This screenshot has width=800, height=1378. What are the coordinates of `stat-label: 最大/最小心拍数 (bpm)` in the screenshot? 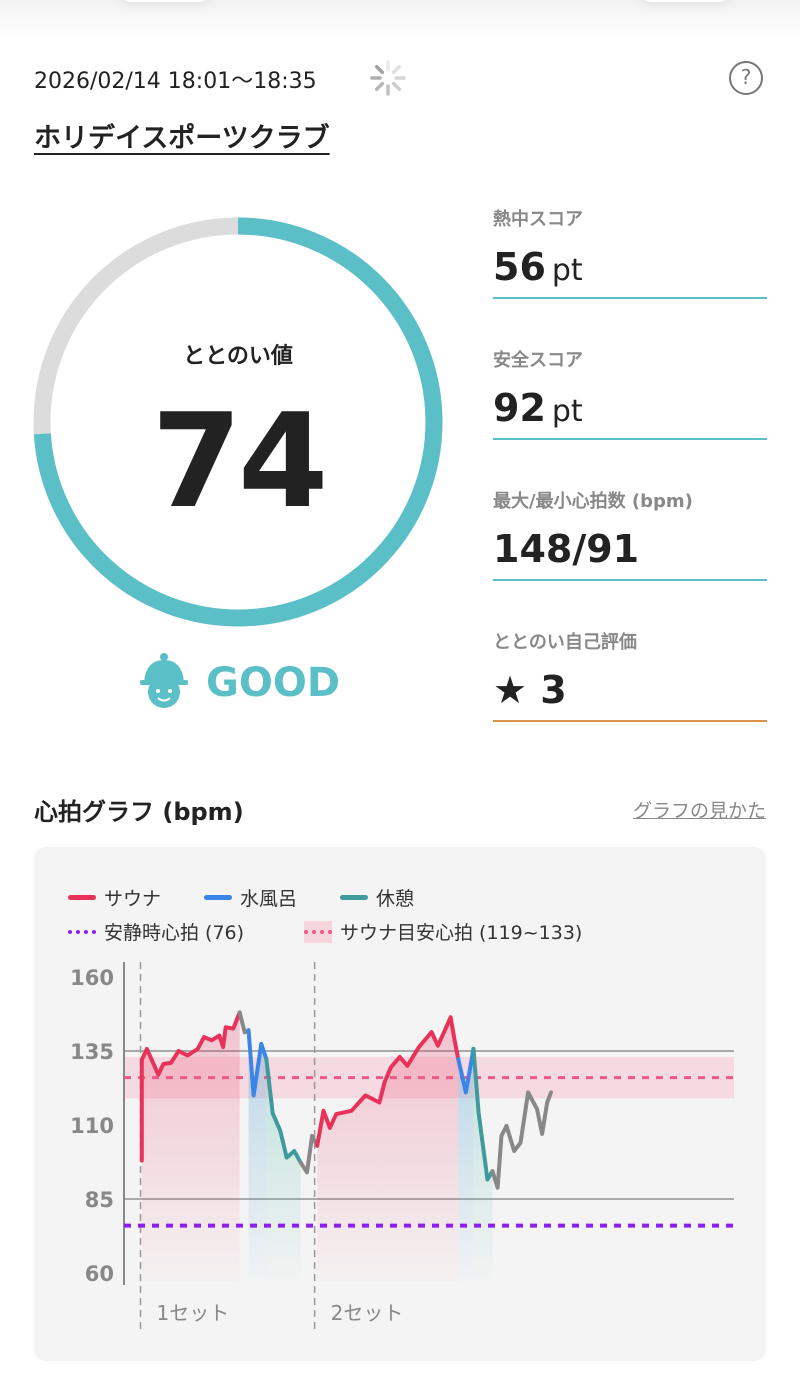 It's located at (593, 501).